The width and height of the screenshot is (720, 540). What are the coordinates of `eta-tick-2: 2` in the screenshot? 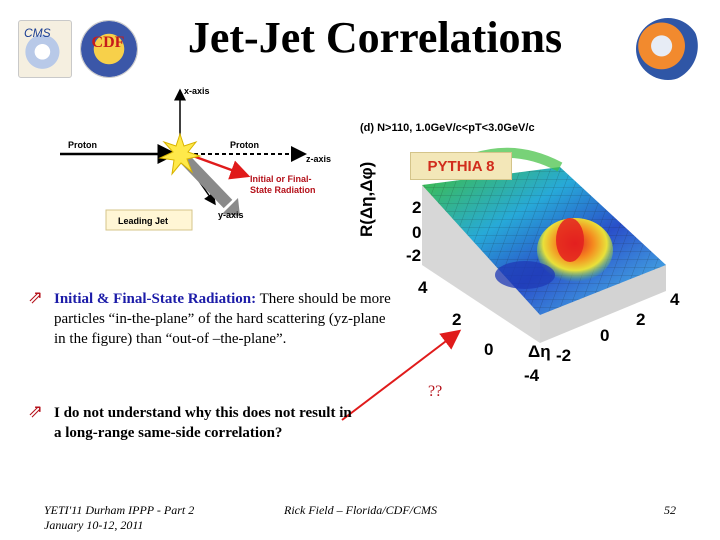 It's located at (640, 319).